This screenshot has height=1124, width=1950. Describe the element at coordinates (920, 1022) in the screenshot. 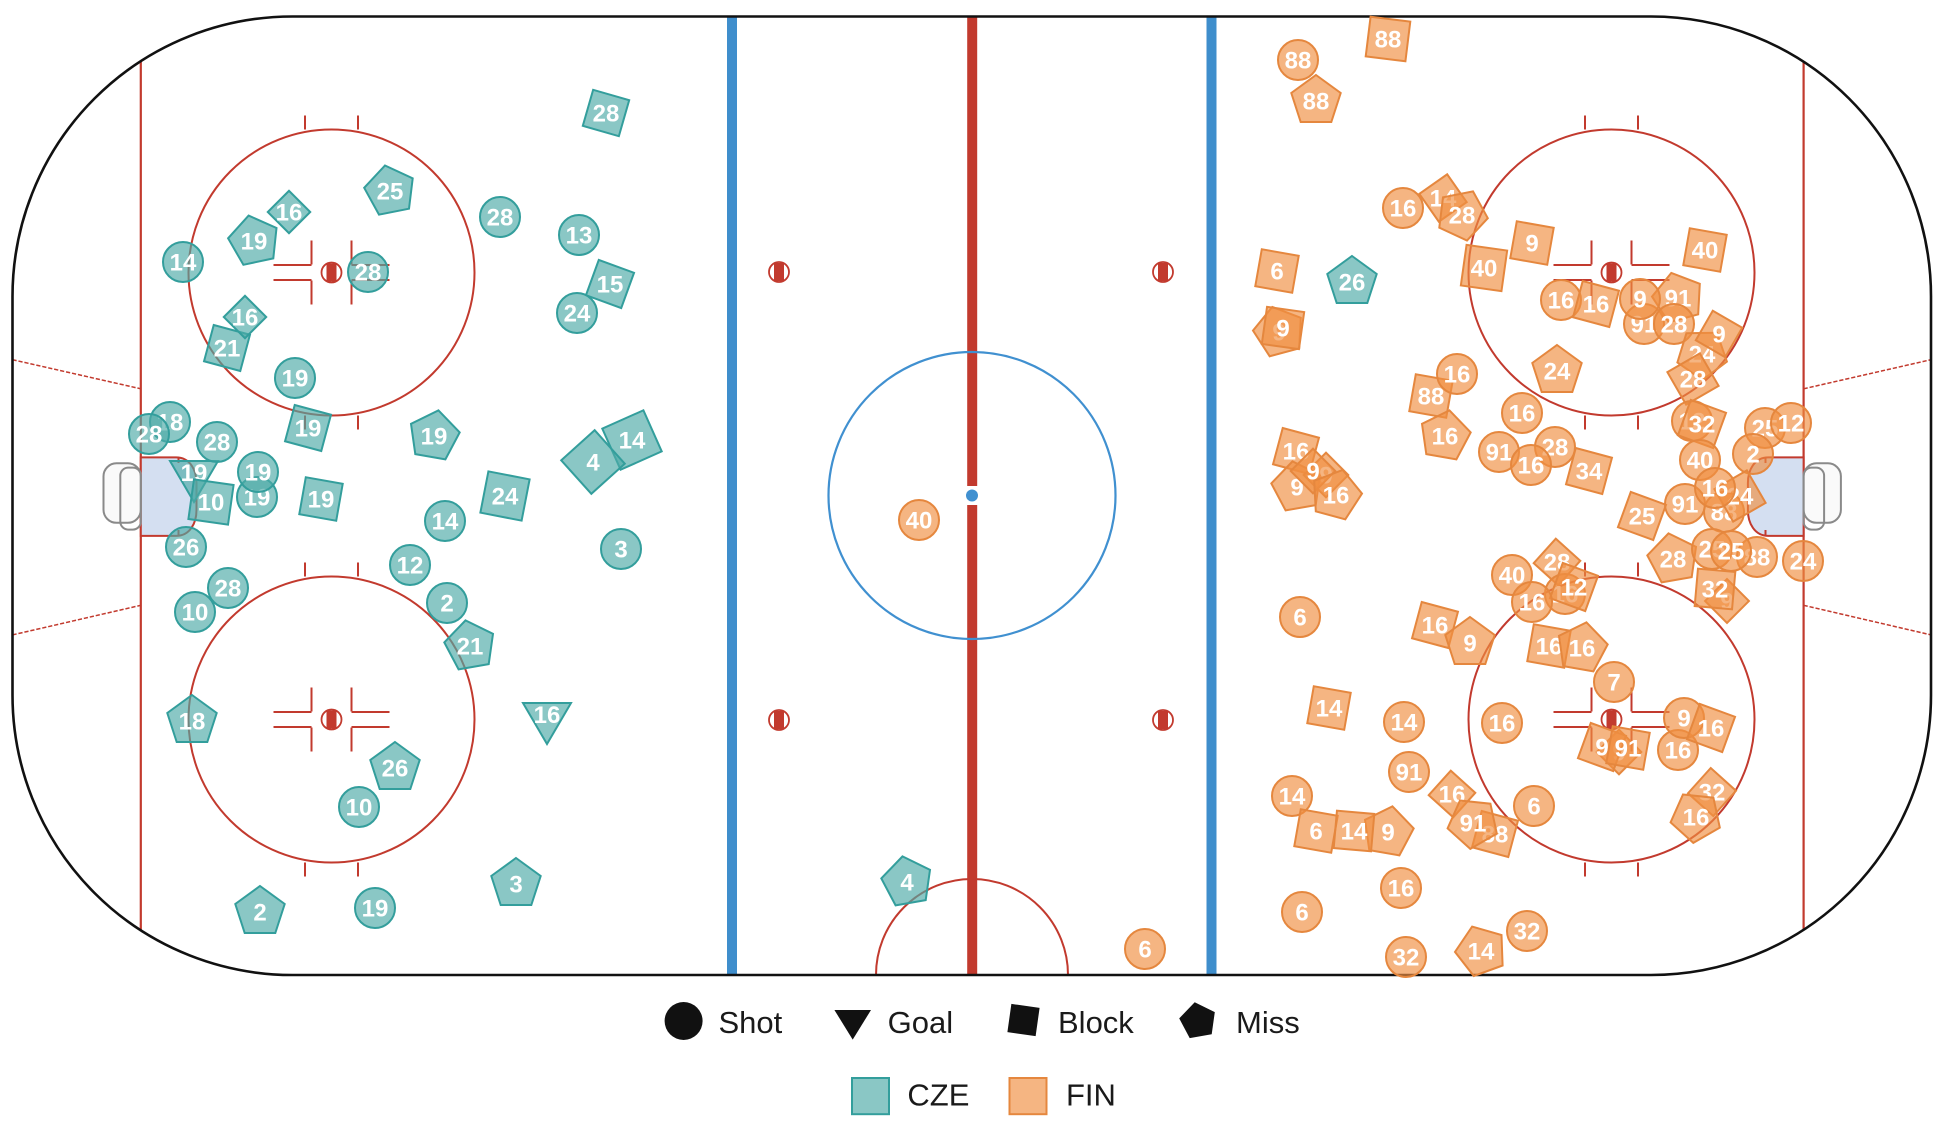

I see `svg-text: Goal` at that location.